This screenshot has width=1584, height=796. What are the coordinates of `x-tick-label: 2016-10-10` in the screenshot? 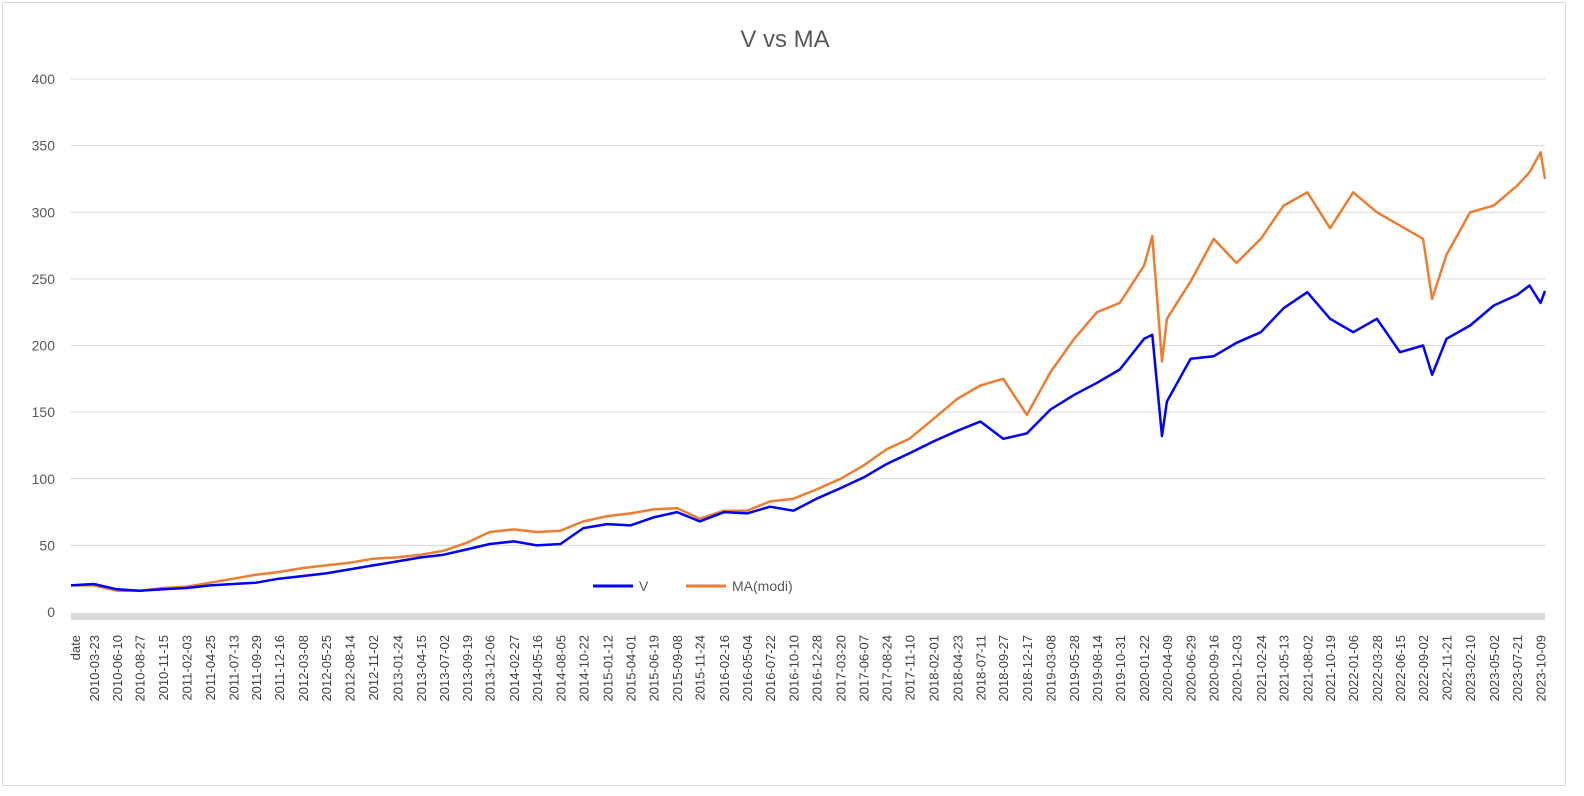 It's located at (794, 668).